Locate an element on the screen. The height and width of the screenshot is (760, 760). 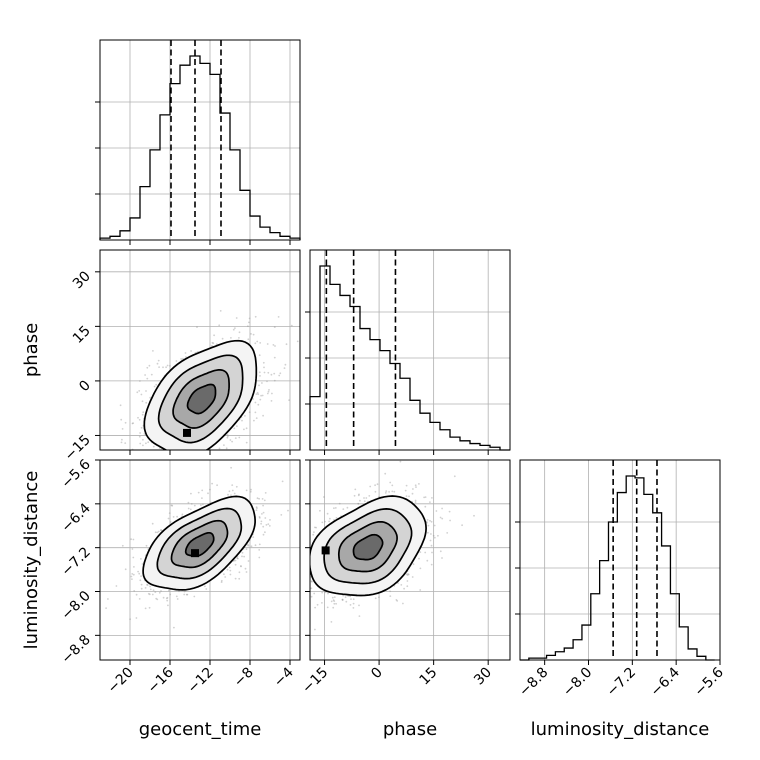
x-axis-label-phase: phase is located at coordinates (410, 729).